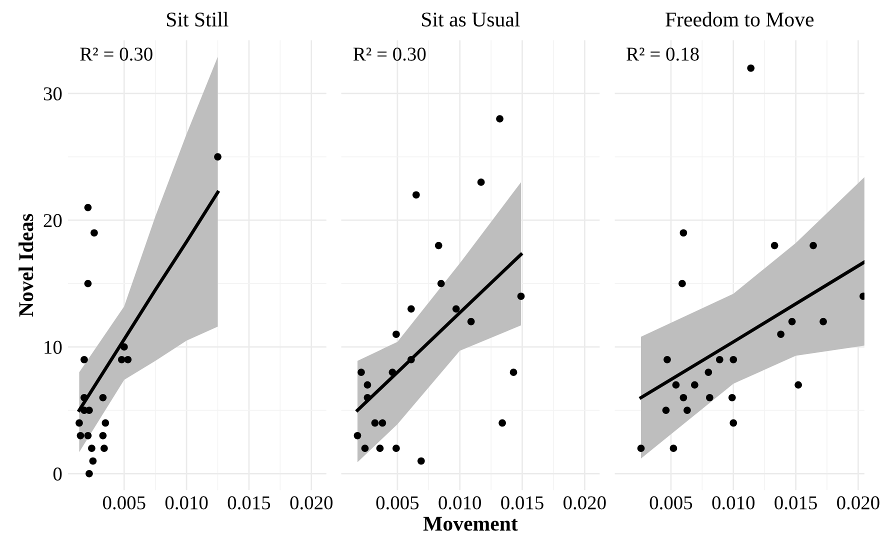 The height and width of the screenshot is (544, 891). I want to click on chart-title: Sit as Usual, so click(471, 19).